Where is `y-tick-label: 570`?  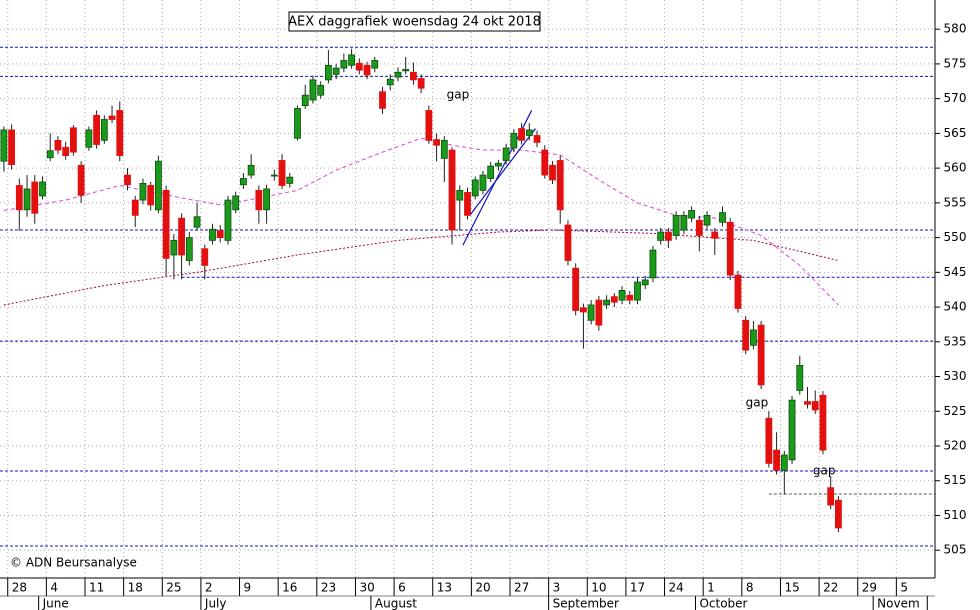 y-tick-label: 570 is located at coordinates (955, 98).